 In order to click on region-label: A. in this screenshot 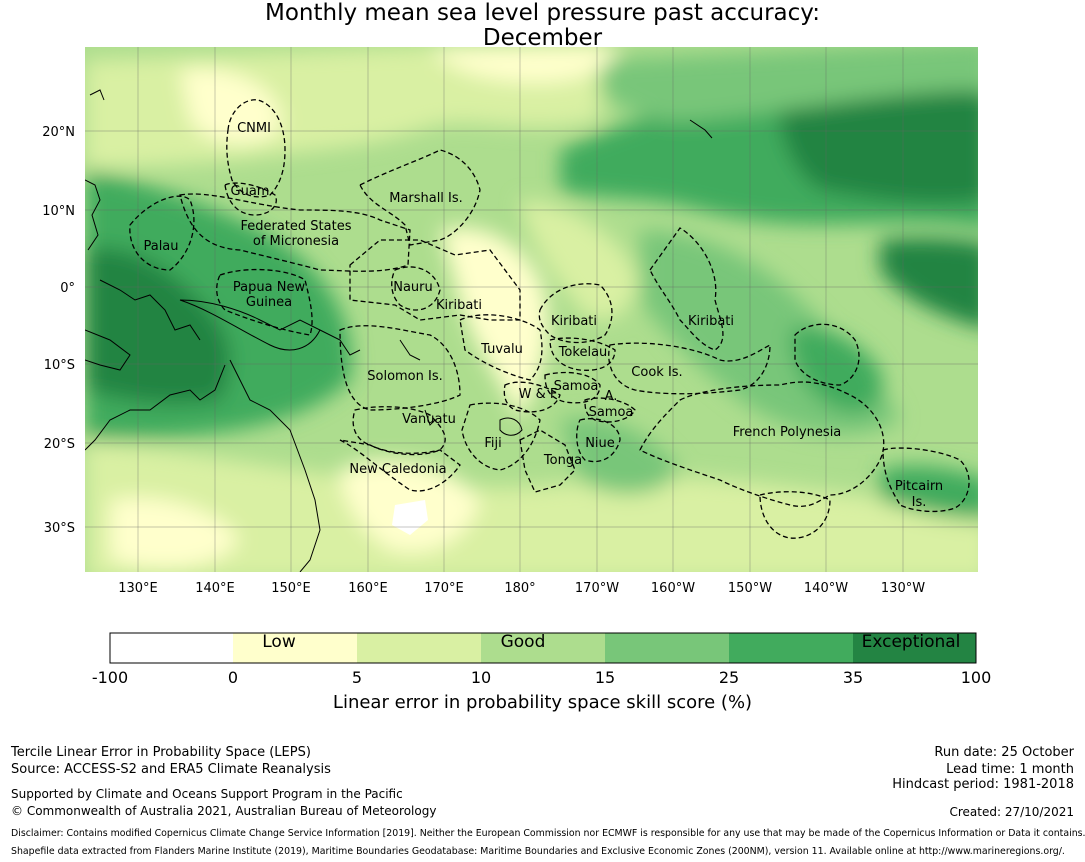, I will do `click(611, 396)`.